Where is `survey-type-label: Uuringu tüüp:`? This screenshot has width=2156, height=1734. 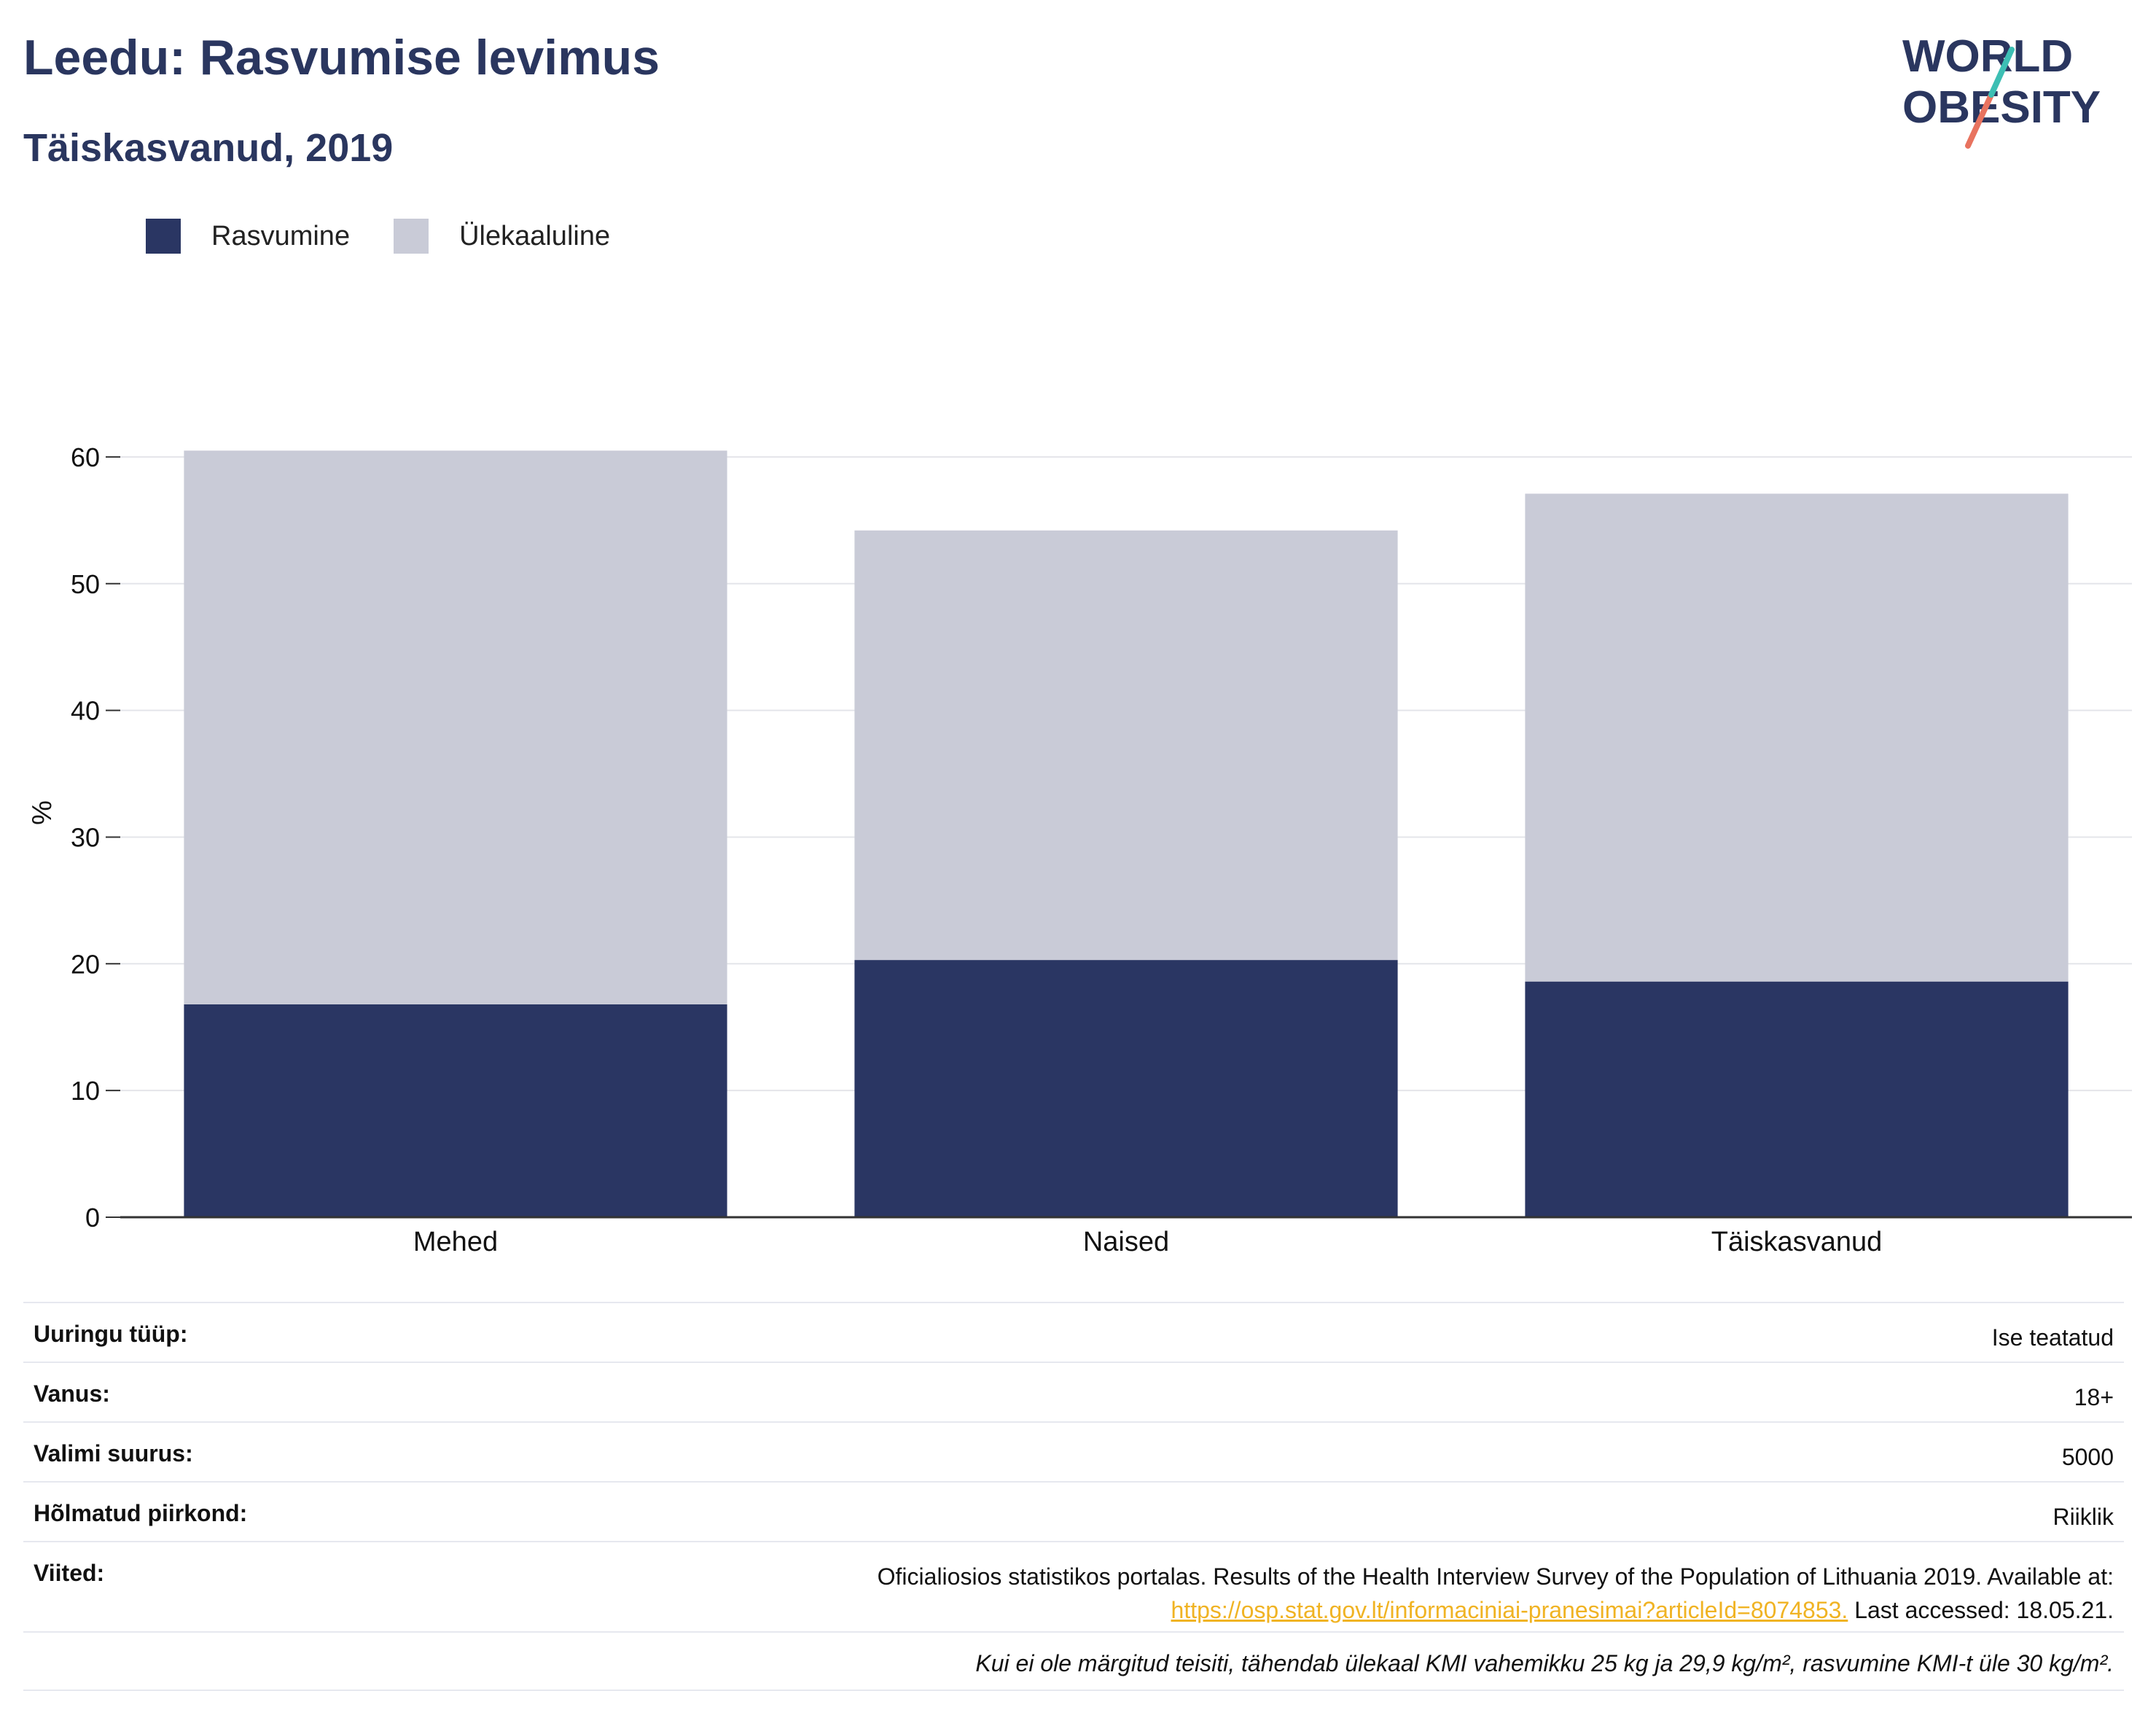
survey-type-label: Uuringu tüüp: is located at coordinates (111, 1334).